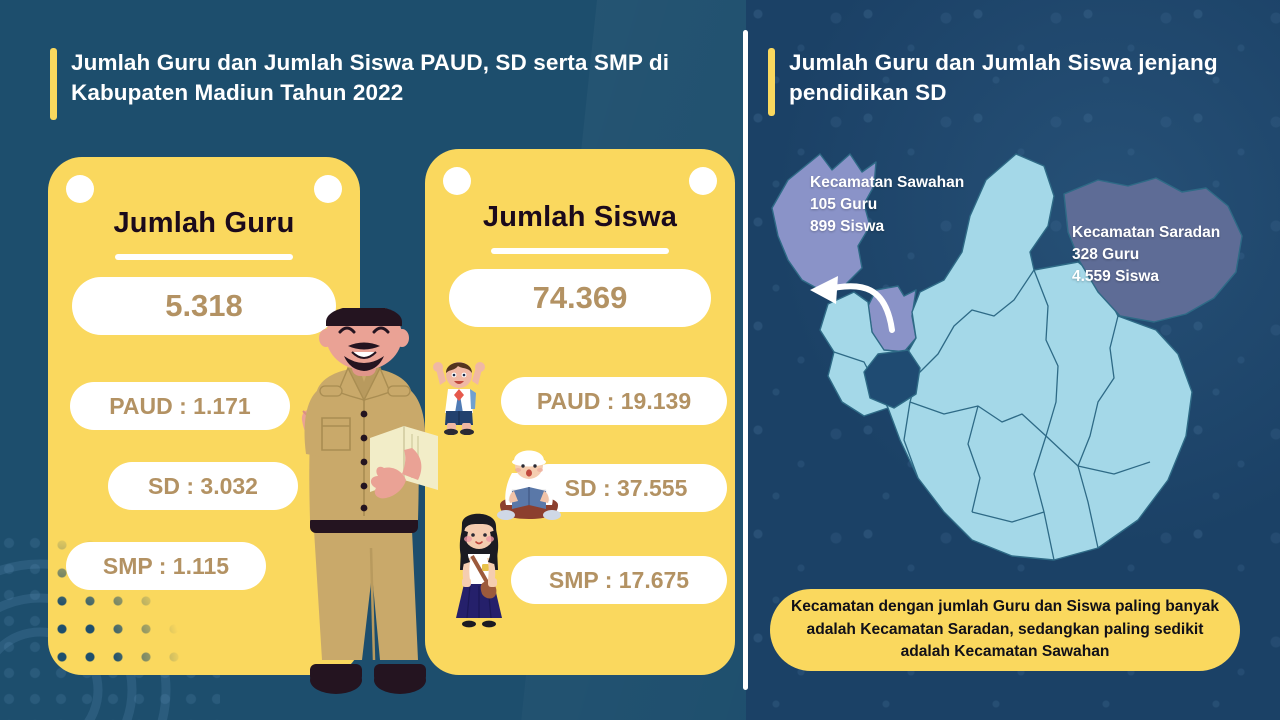  I want to click on guru-paud-badge: PAUD : 1.171, so click(180, 406).